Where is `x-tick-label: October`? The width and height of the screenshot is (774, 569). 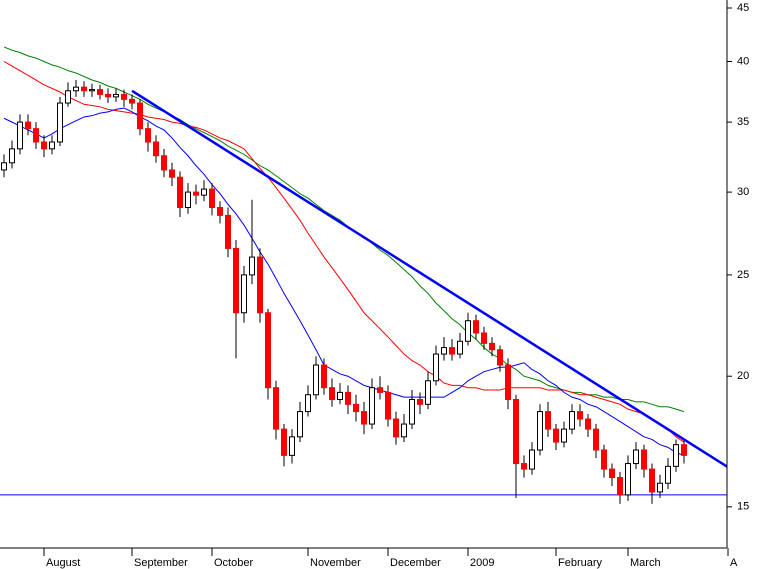 x-tick-label: October is located at coordinates (233, 563).